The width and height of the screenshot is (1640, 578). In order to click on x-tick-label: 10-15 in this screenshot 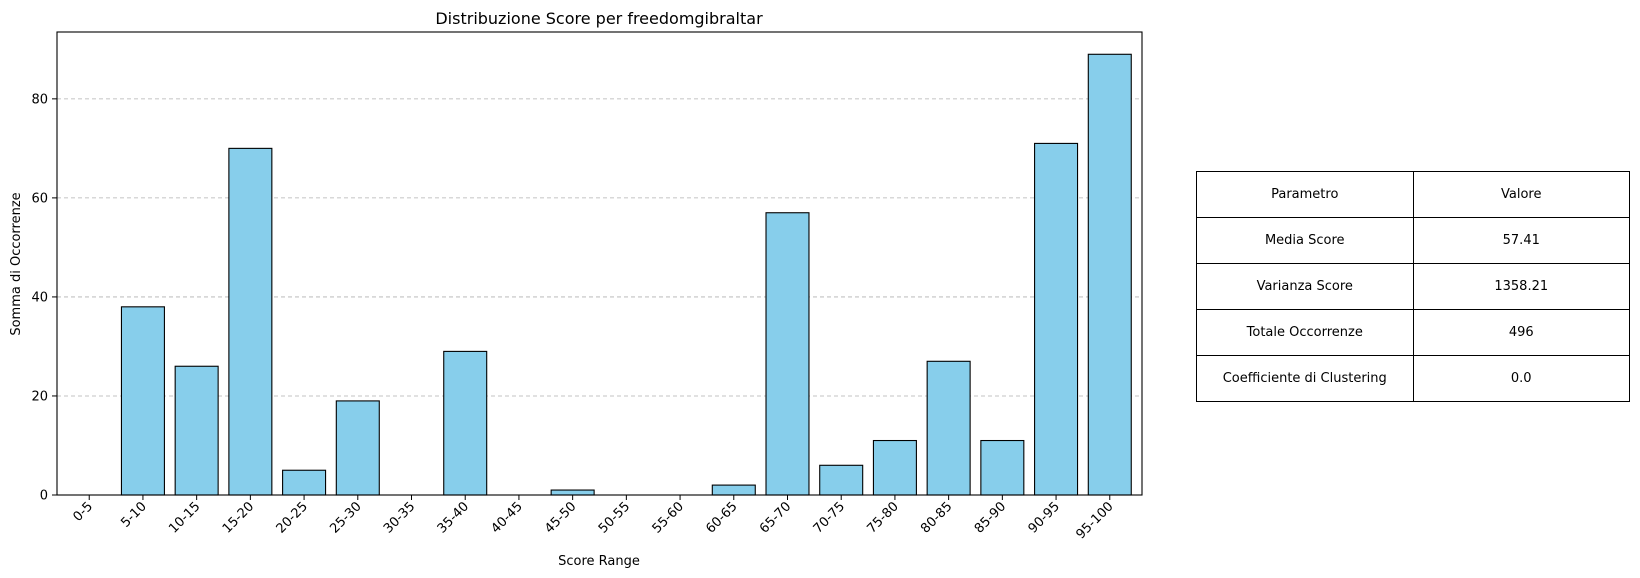, I will do `click(184, 517)`.